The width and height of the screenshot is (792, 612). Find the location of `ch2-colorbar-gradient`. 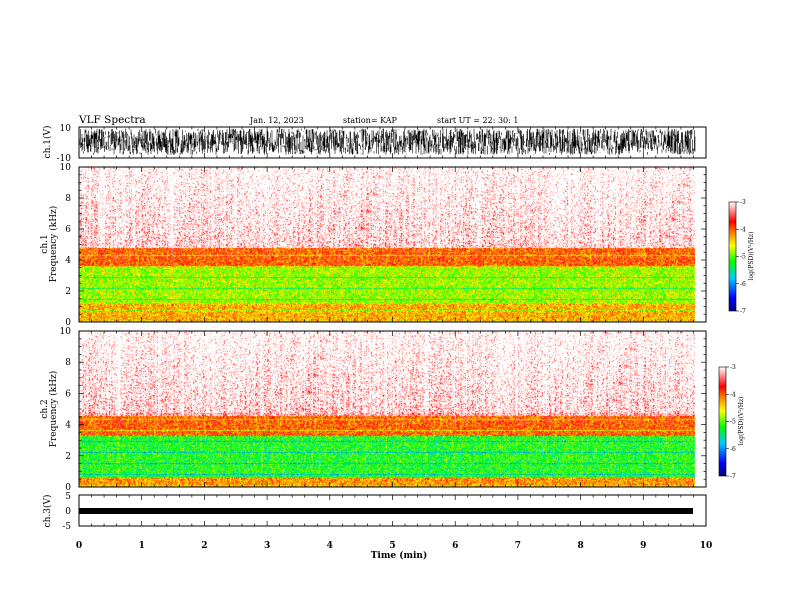

ch2-colorbar-gradient is located at coordinates (722, 421).